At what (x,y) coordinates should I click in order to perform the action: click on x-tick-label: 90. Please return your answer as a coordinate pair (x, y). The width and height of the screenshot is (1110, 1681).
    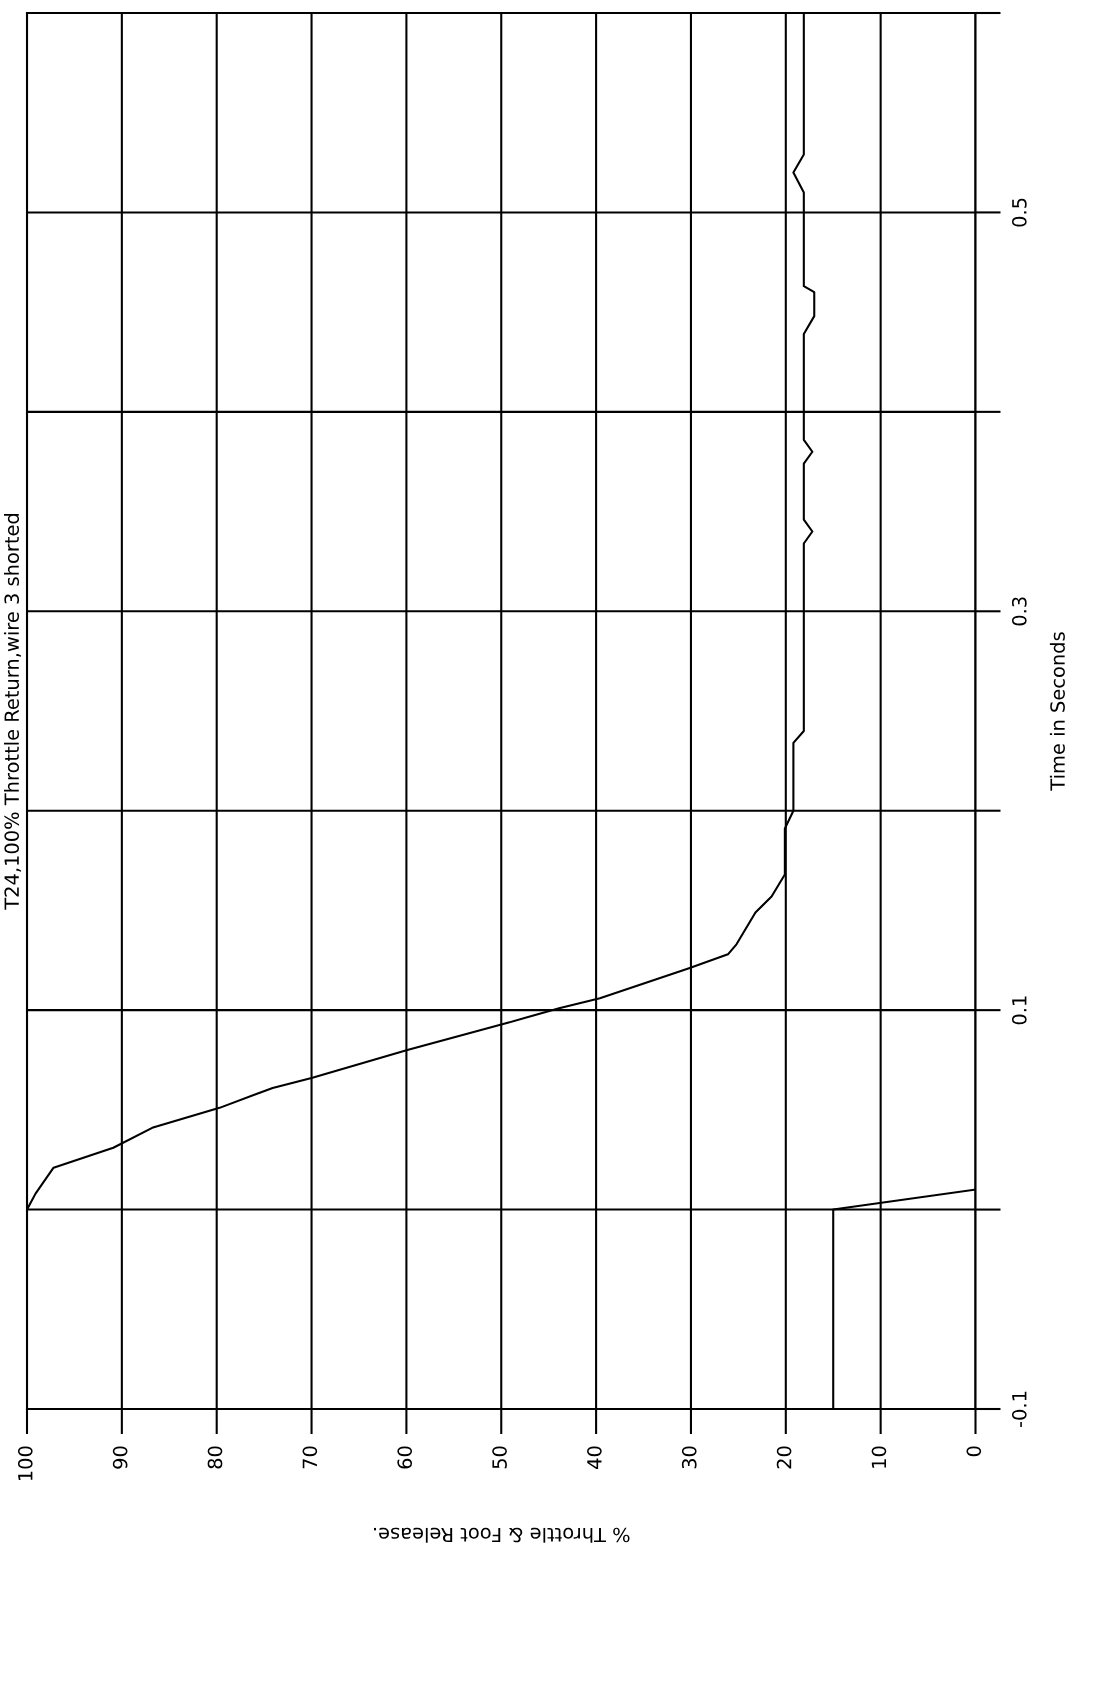
    Looking at the image, I should click on (120, 1457).